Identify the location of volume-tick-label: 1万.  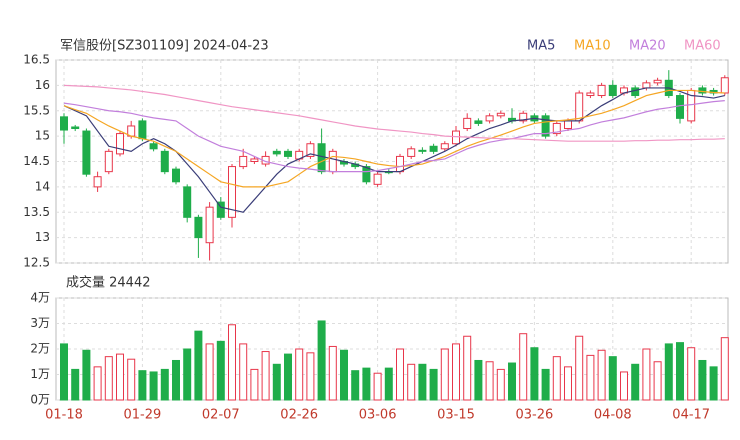
(40, 374).